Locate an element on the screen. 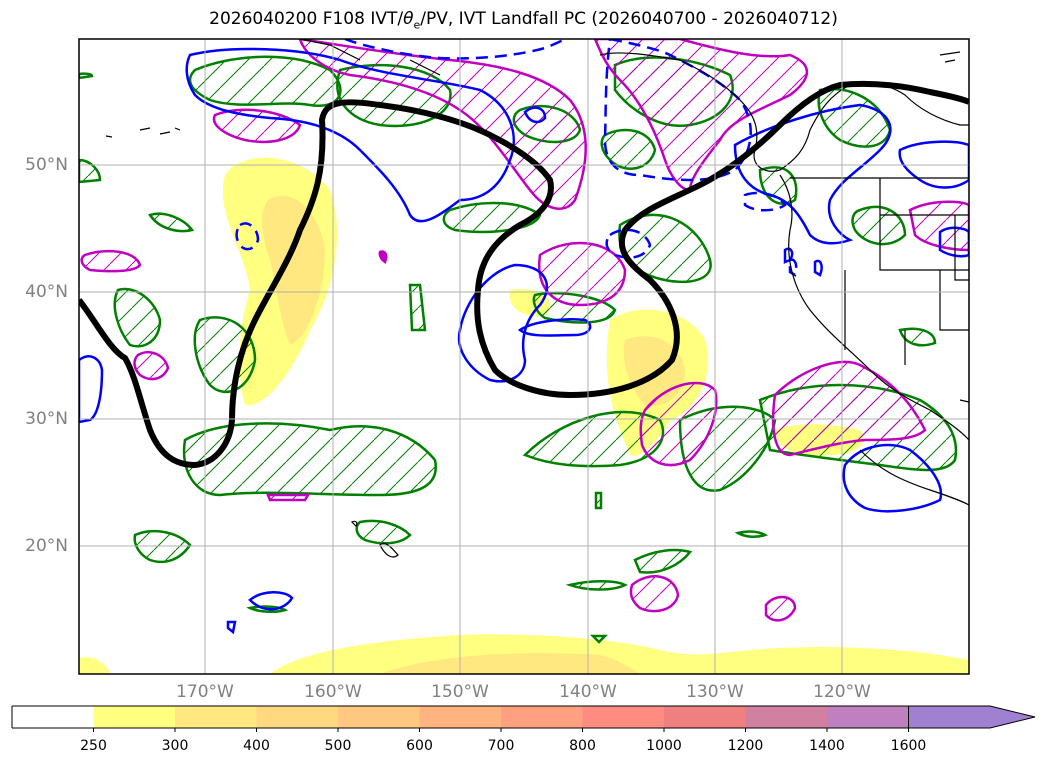 Image resolution: width=1047 pixels, height=767 pixels. lat-label-30n: 30°N is located at coordinates (46, 419).